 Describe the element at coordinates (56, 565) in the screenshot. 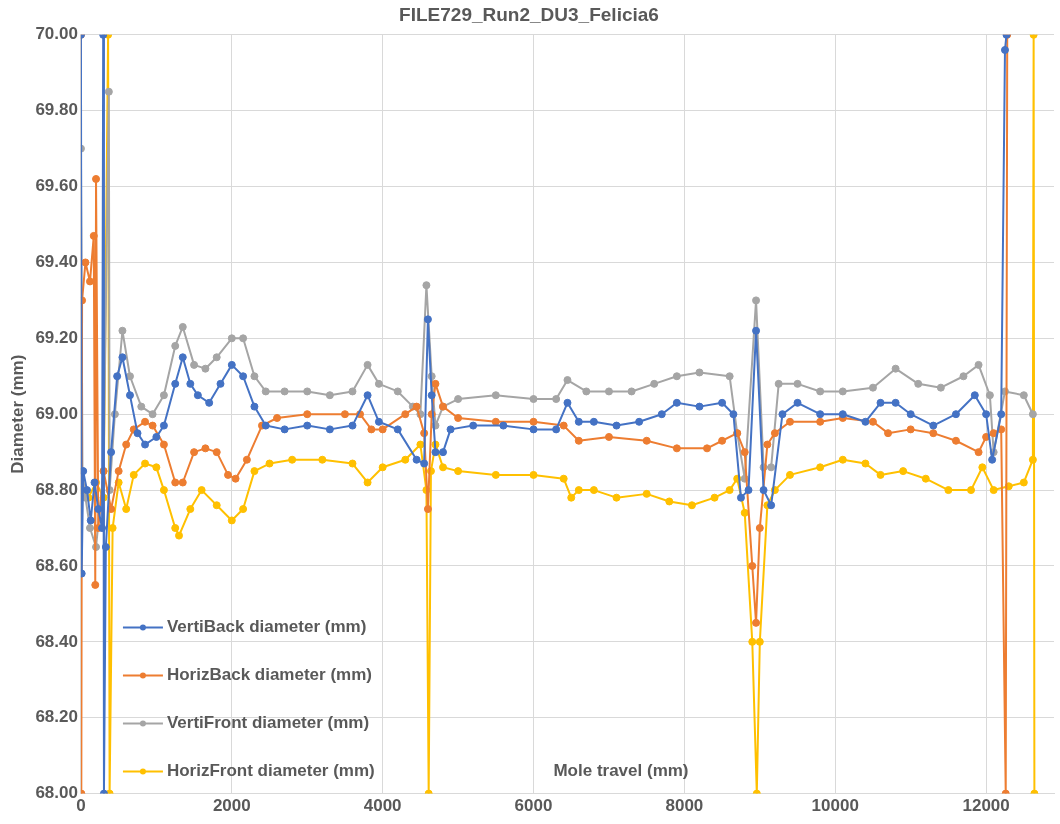

I see `y-tick-label: 68.60` at that location.